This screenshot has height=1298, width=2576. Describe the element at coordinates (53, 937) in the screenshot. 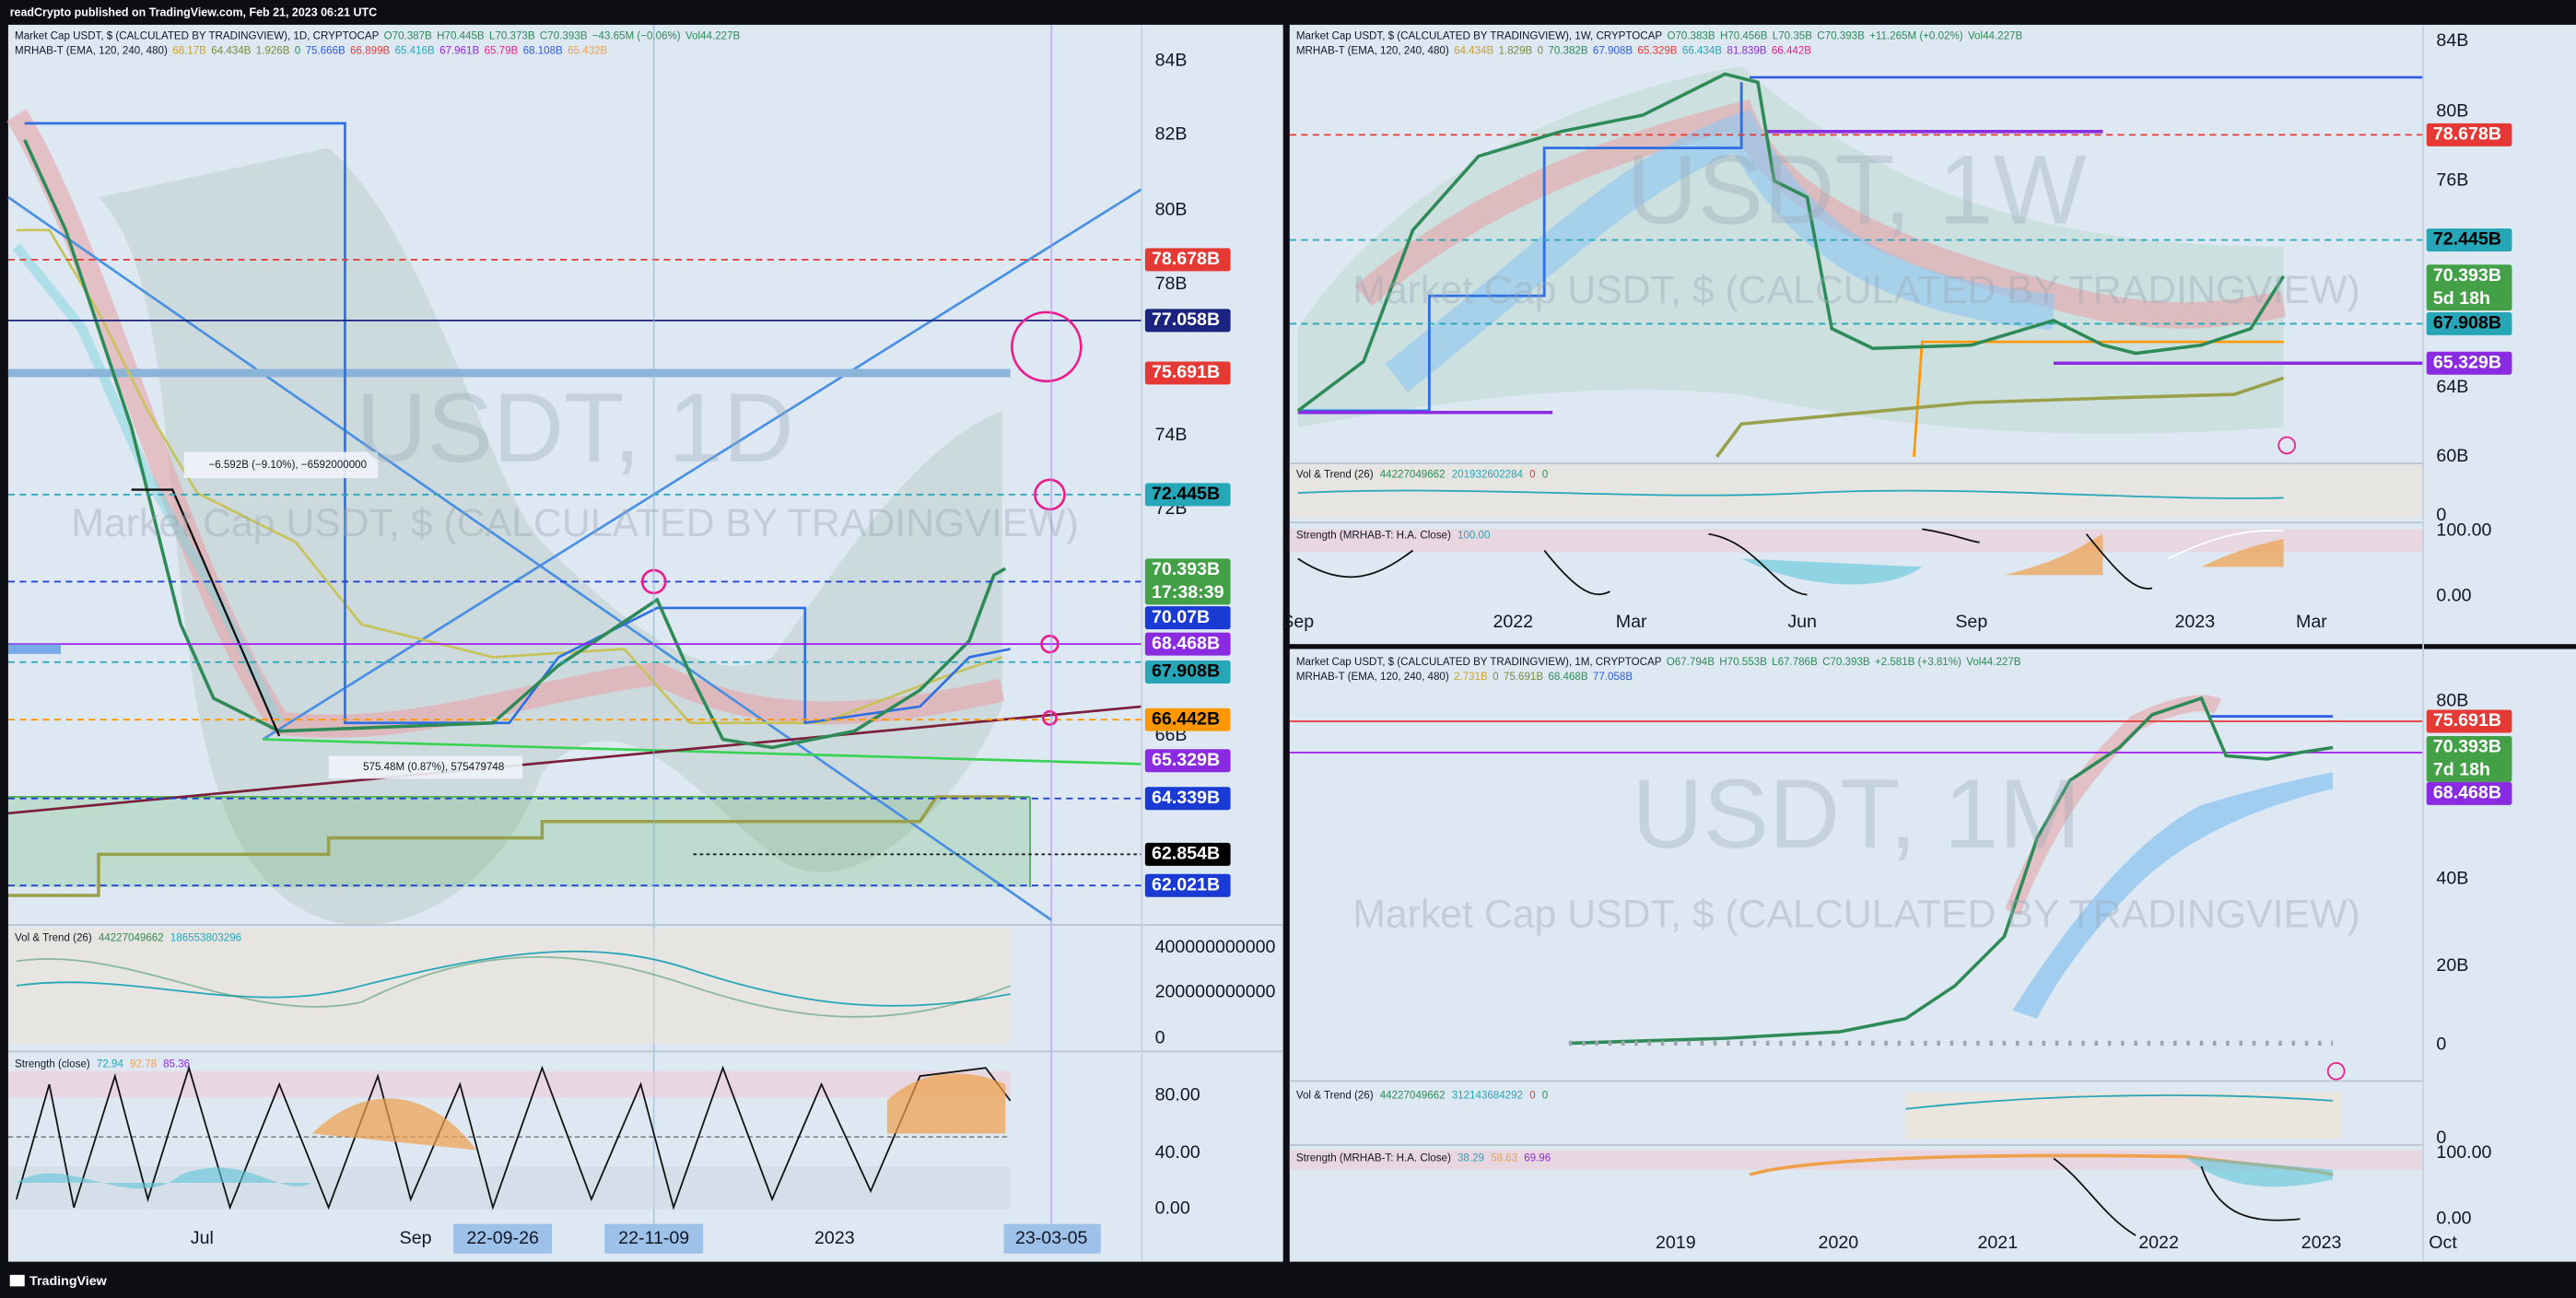

I see `indicator-title: Vol & Trend (26)` at that location.